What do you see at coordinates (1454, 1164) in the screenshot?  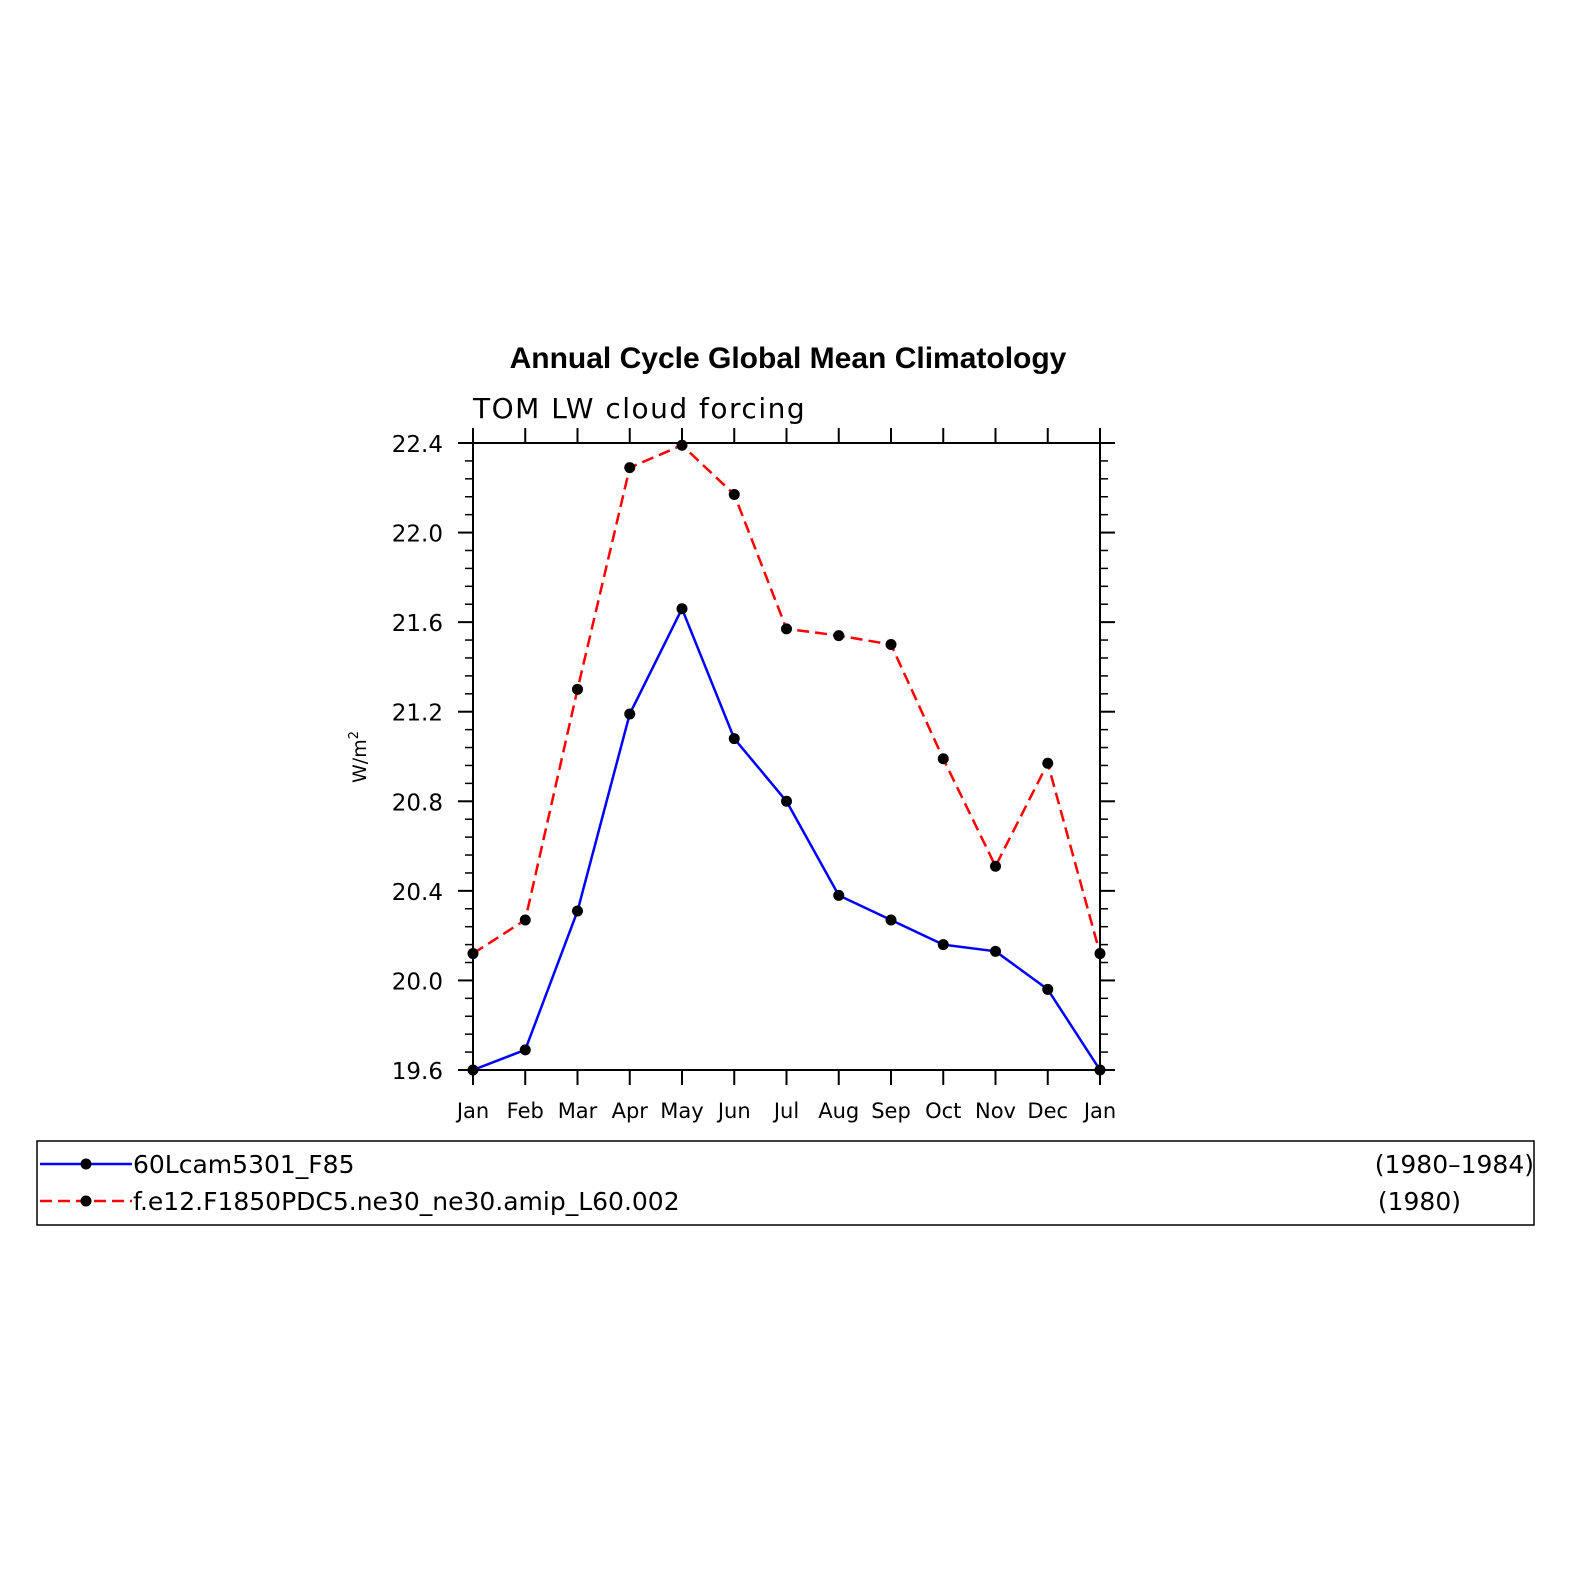 I see `legend-series-years-1: (1980–1984)` at bounding box center [1454, 1164].